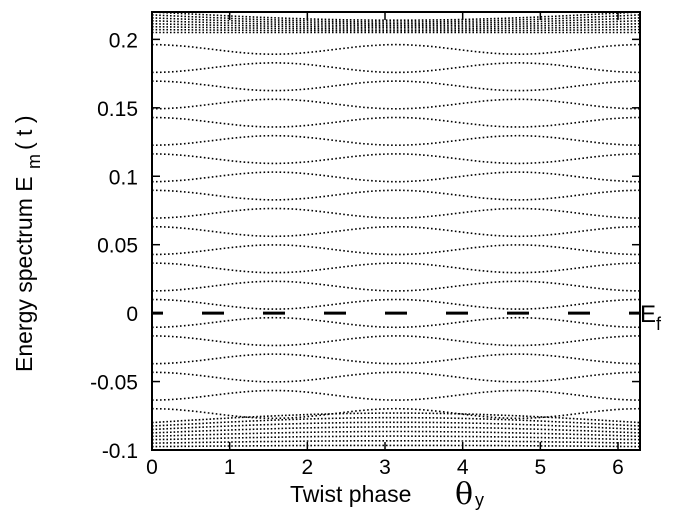 The height and width of the screenshot is (510, 674). What do you see at coordinates (123, 177) in the screenshot?
I see `y-tick-label: 0.1` at bounding box center [123, 177].